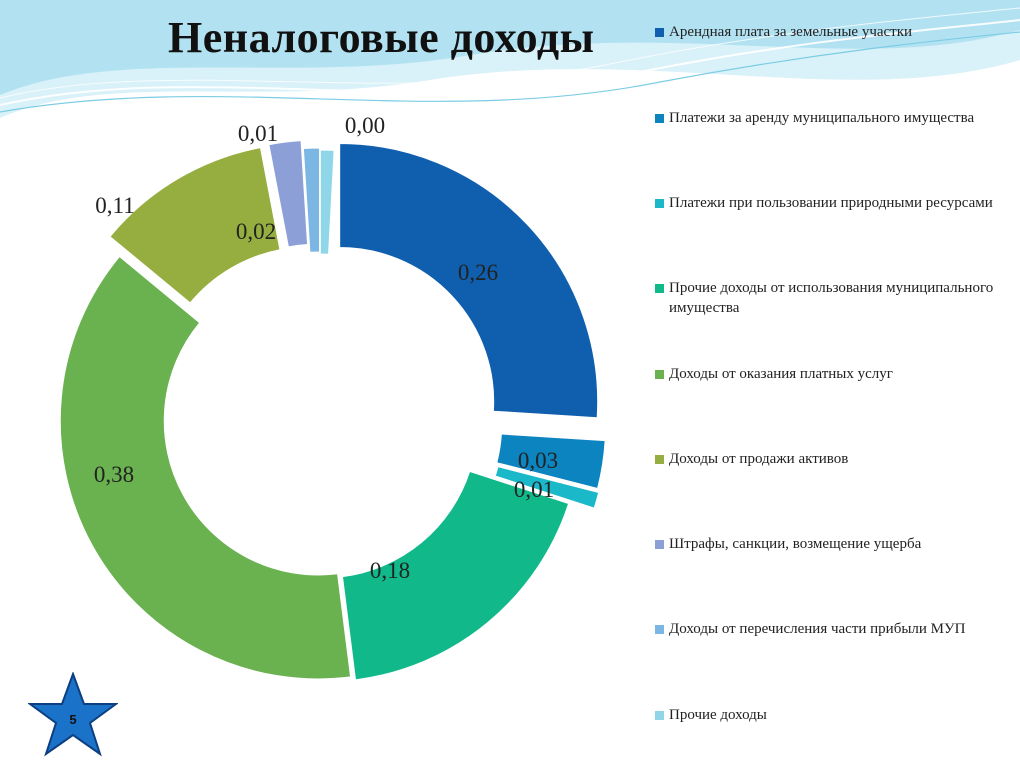 The width and height of the screenshot is (1020, 765). Describe the element at coordinates (390, 570) in the screenshot. I see `data-label-4: 0,18` at that location.